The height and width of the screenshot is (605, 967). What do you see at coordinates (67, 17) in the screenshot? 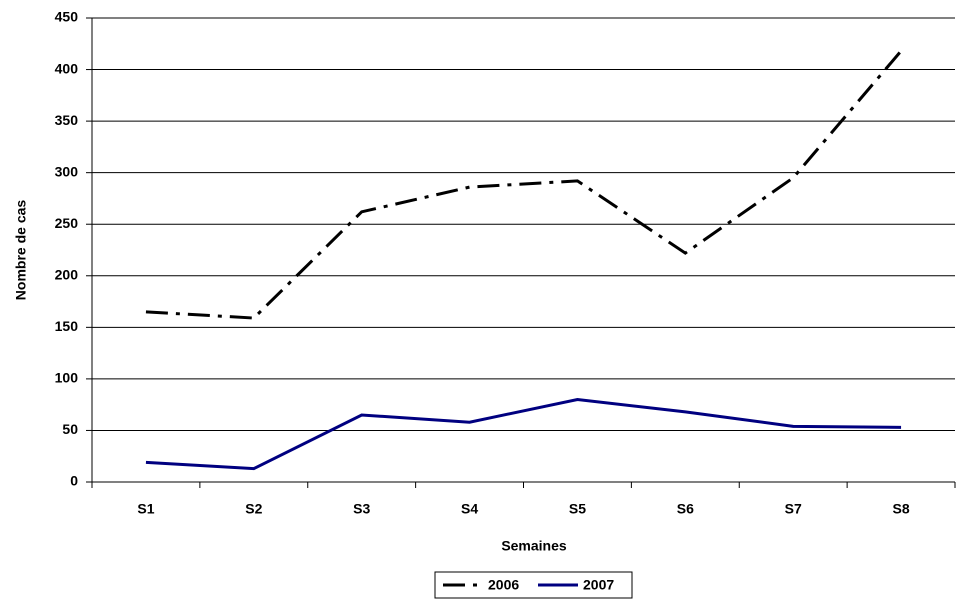
I see `y-tick-label: 450` at bounding box center [67, 17].